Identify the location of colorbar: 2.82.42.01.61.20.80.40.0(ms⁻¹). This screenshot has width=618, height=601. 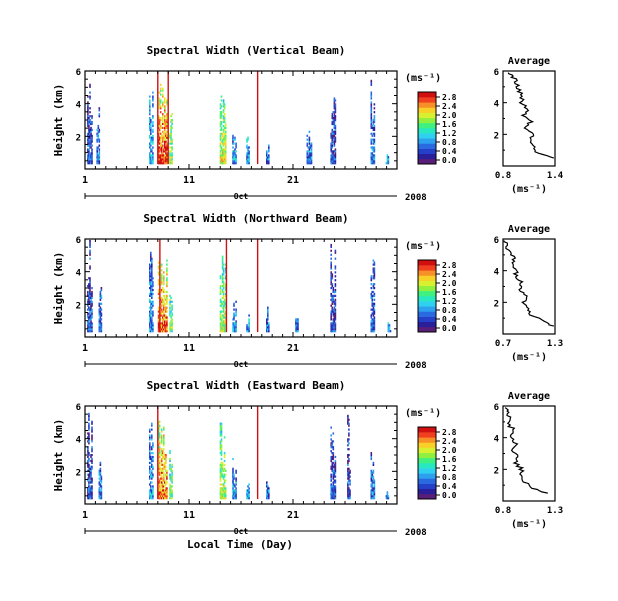
(431, 454).